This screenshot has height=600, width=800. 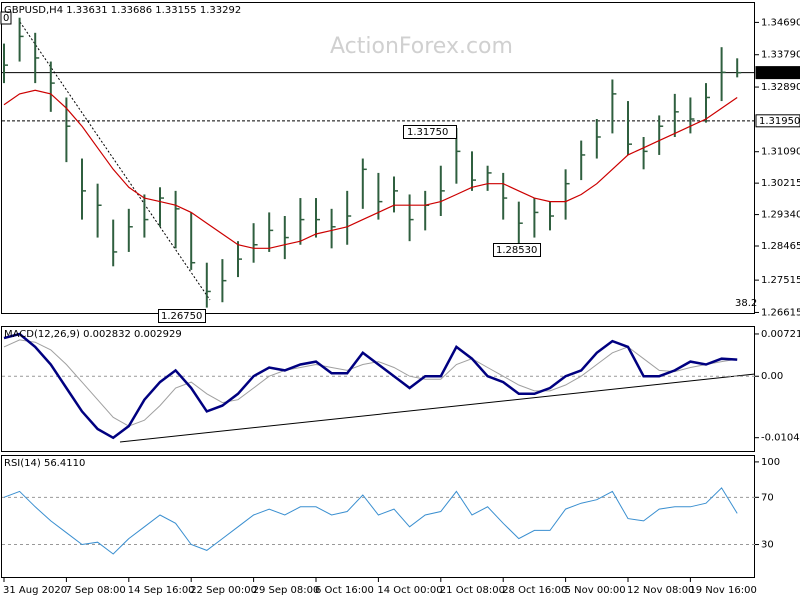 What do you see at coordinates (780, 246) in the screenshot?
I see `y-tick-label: 1.28465` at bounding box center [780, 246].